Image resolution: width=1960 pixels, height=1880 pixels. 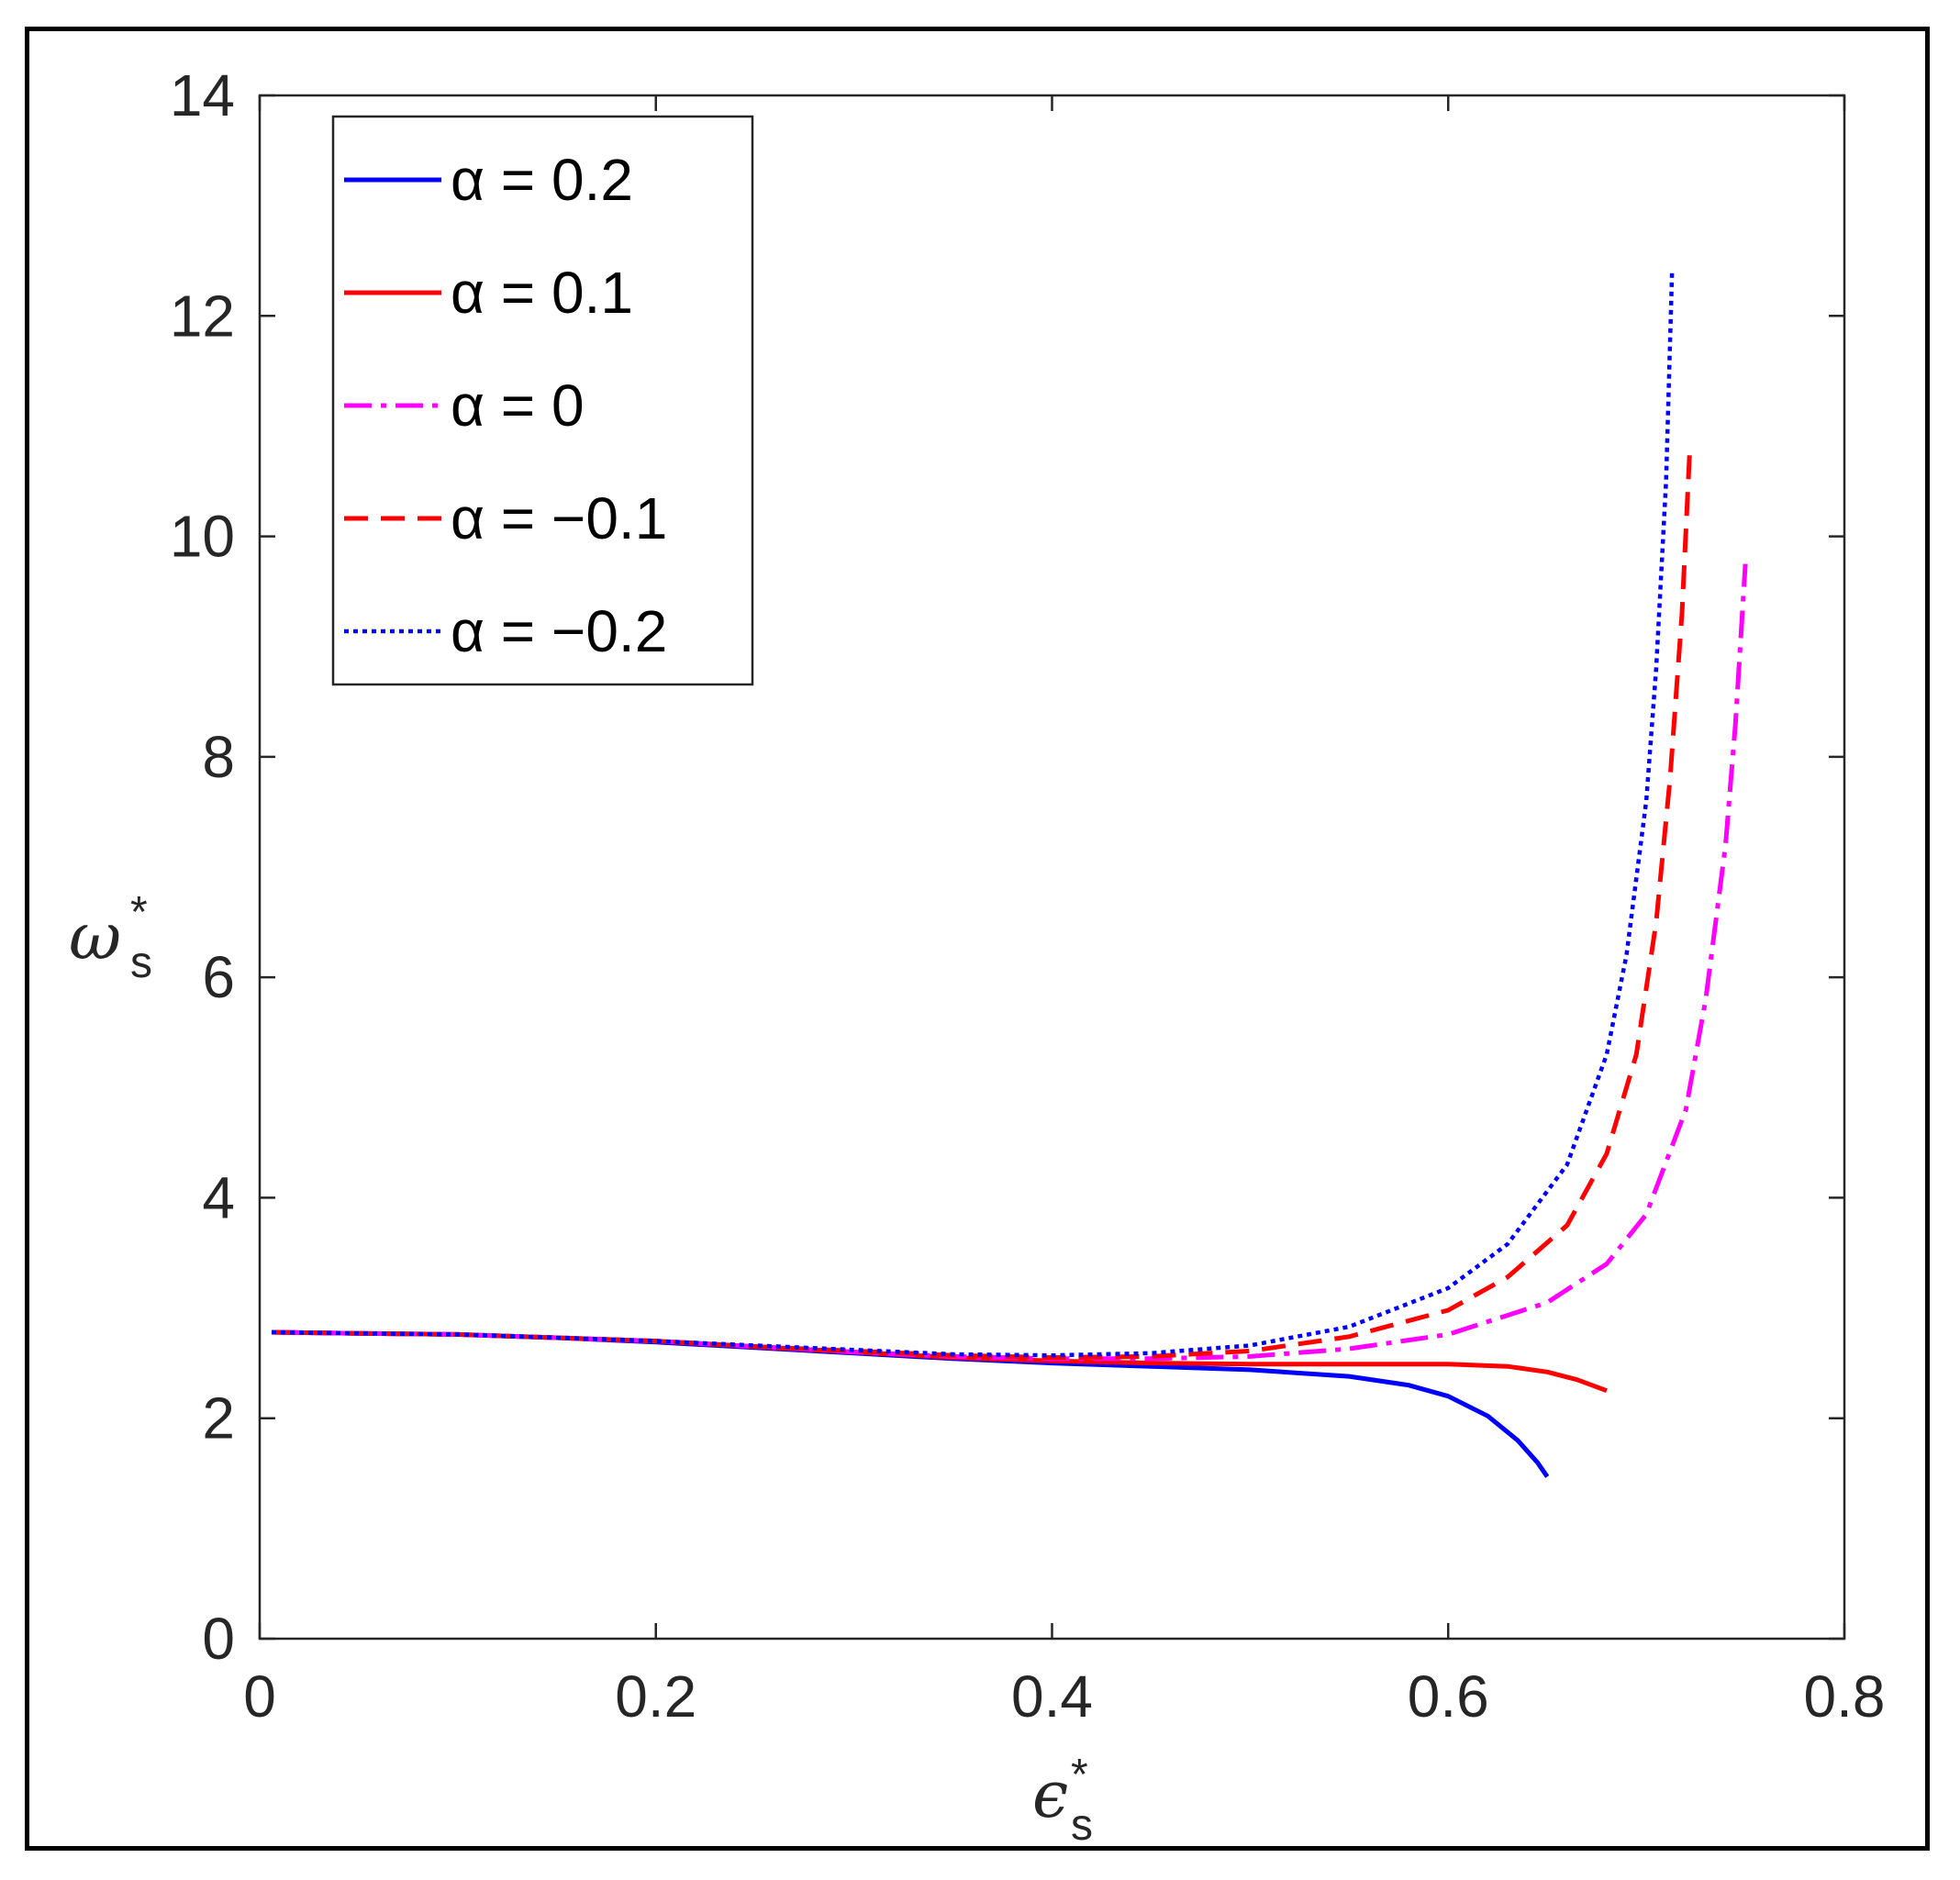 I want to click on legend-label-4: α = −0.2, so click(x=559, y=631).